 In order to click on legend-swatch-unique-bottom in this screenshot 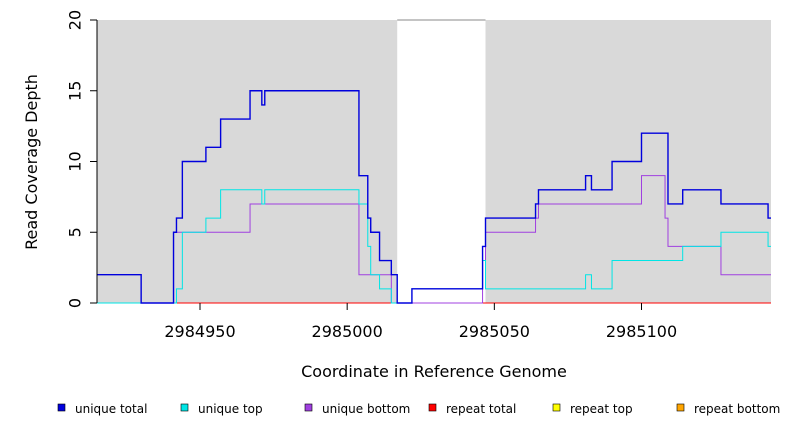, I will do `click(308, 407)`.